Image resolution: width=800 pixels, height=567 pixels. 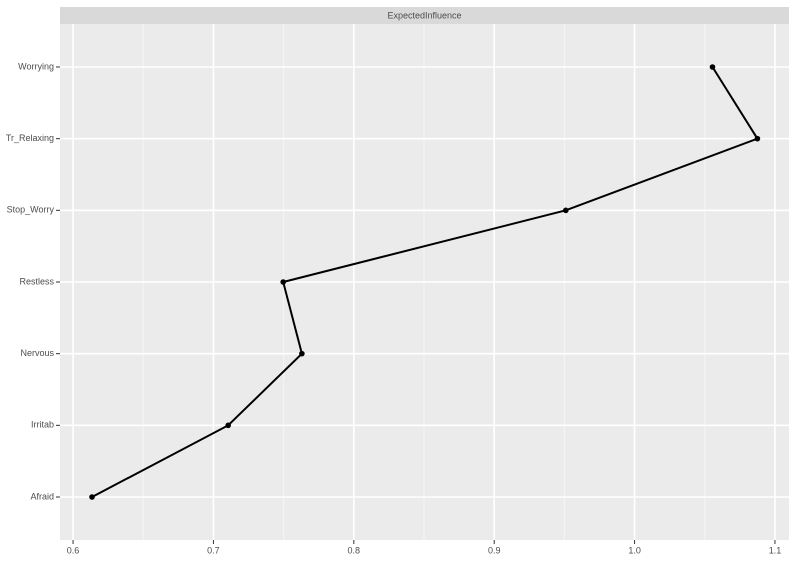 What do you see at coordinates (42, 425) in the screenshot?
I see `y-tick-label: Irritab` at bounding box center [42, 425].